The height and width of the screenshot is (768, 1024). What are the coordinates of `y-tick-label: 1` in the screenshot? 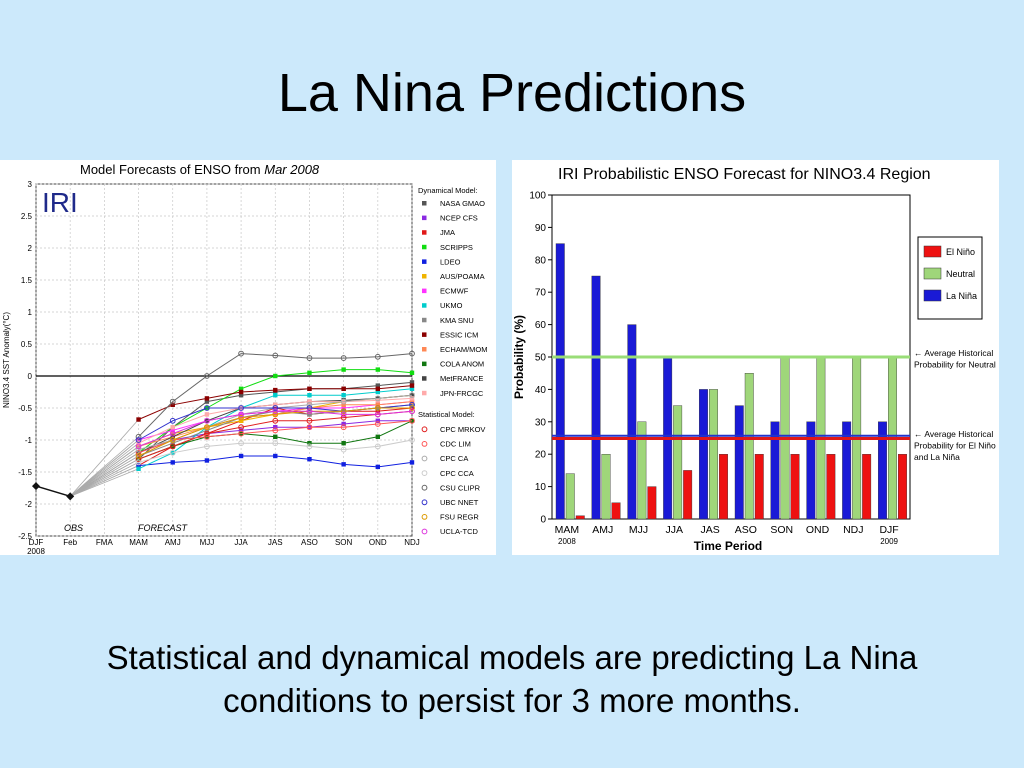 It's located at (30, 312).